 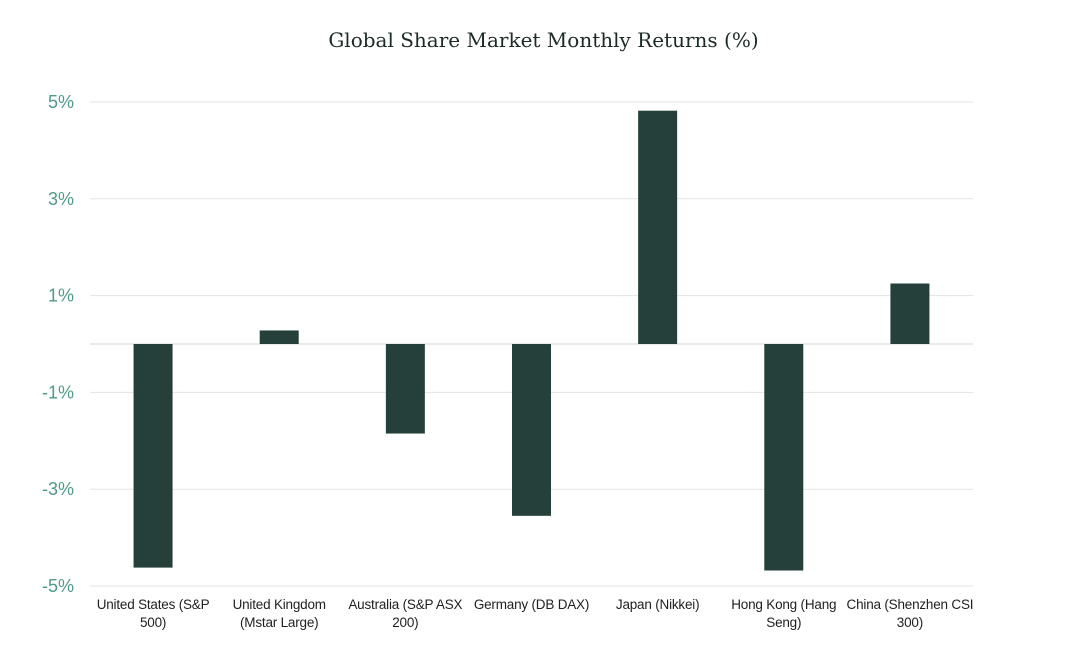 I want to click on x-tick-label: Japan (Nikkei), so click(x=657, y=604).